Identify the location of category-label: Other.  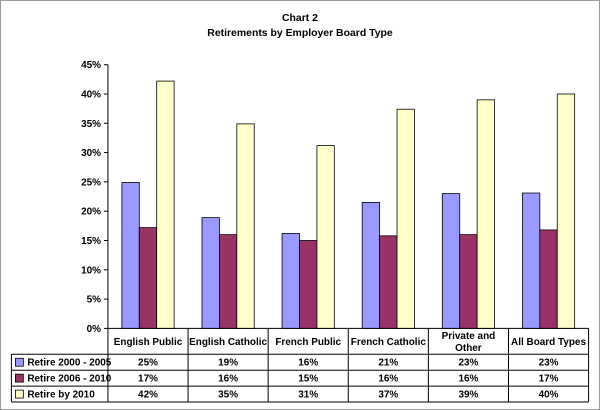
(468, 348).